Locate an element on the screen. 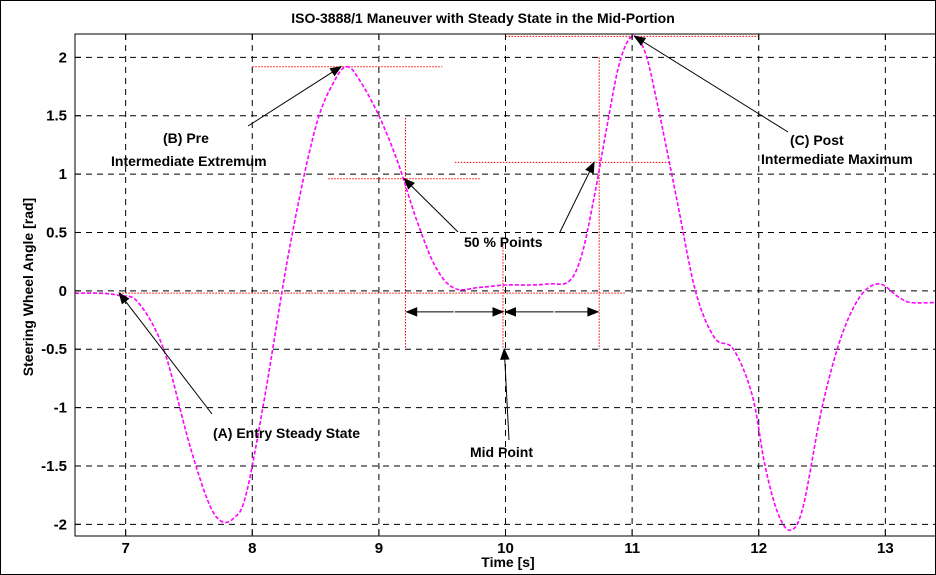 The height and width of the screenshot is (575, 936). x-tick-label: 7 is located at coordinates (125, 548).